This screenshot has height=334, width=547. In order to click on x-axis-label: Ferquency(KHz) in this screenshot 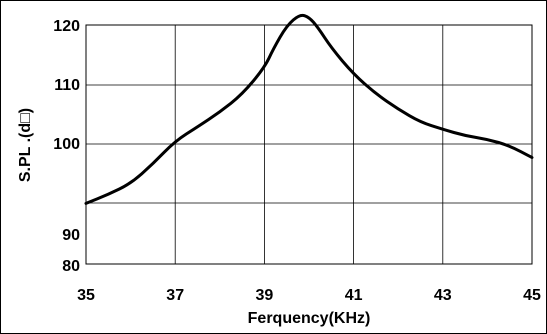, I will do `click(309, 318)`.